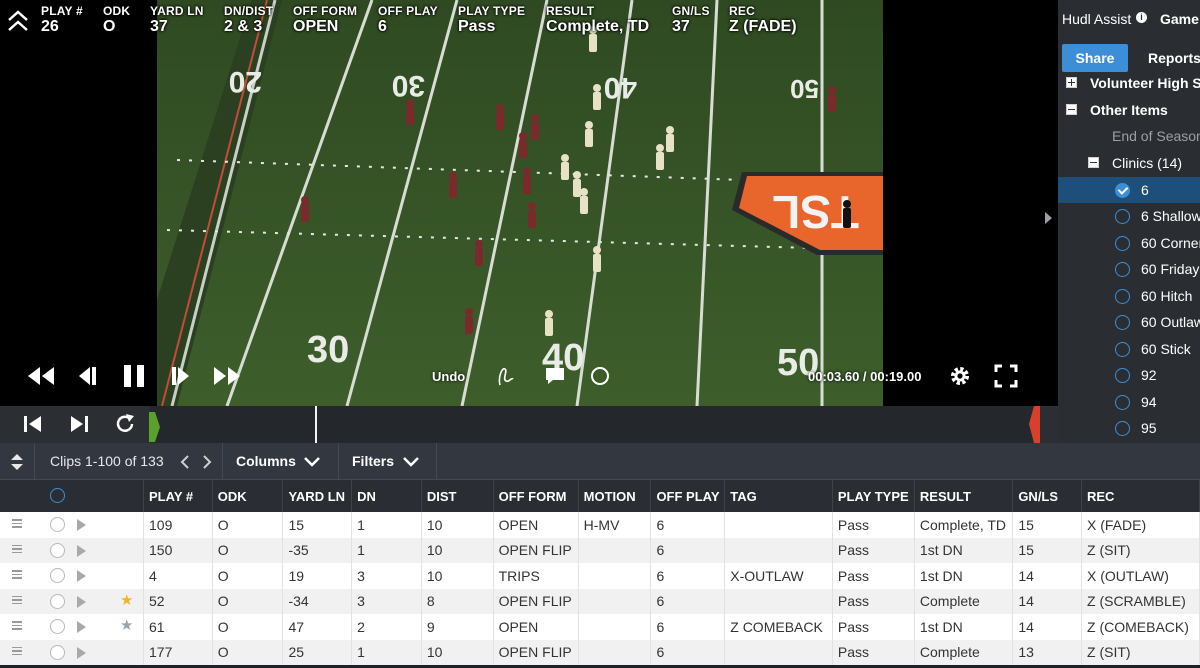 The width and height of the screenshot is (1200, 668). What do you see at coordinates (964, 496) in the screenshot?
I see `column-header: RESULT` at bounding box center [964, 496].